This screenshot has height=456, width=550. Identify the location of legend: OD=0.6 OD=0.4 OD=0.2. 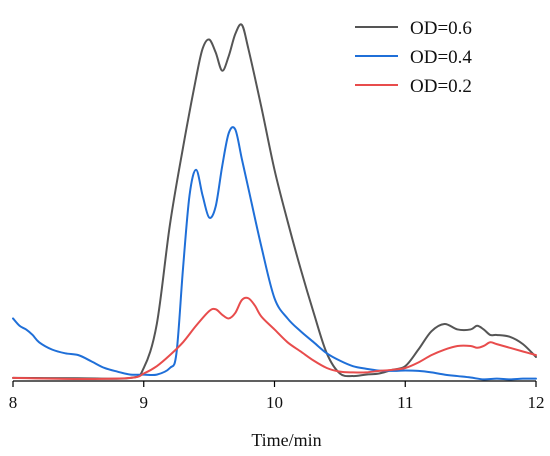
(413, 57).